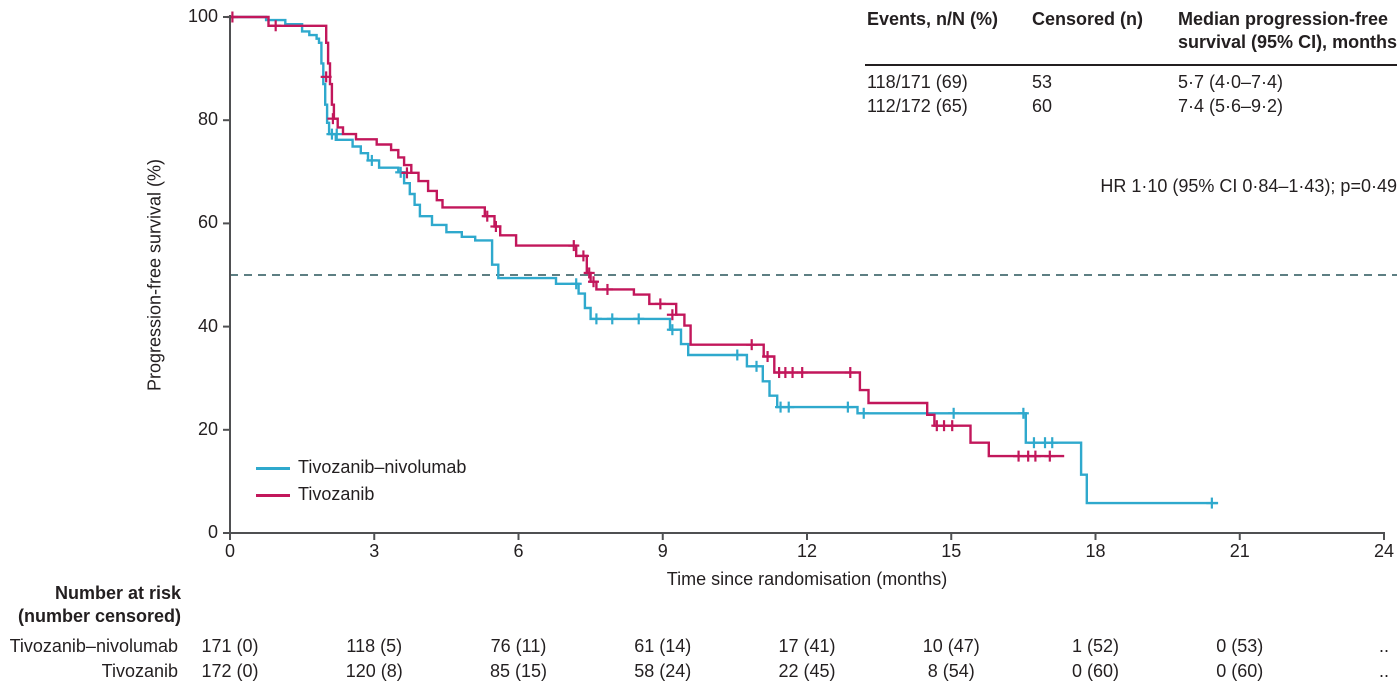 This screenshot has height=695, width=1400. I want to click on summary-header-events: Events, n/N (%), so click(933, 19).